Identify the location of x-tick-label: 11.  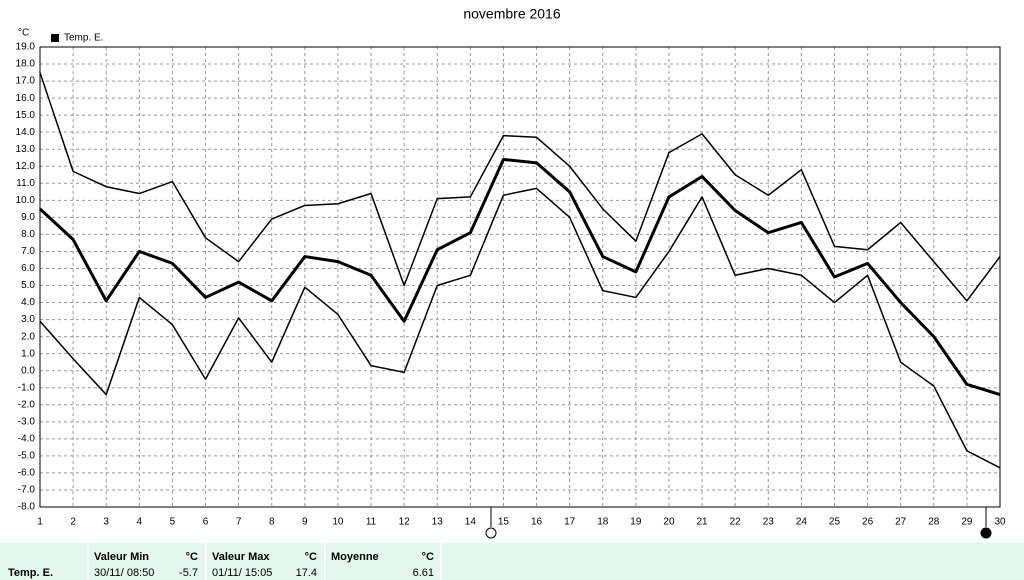
(371, 522).